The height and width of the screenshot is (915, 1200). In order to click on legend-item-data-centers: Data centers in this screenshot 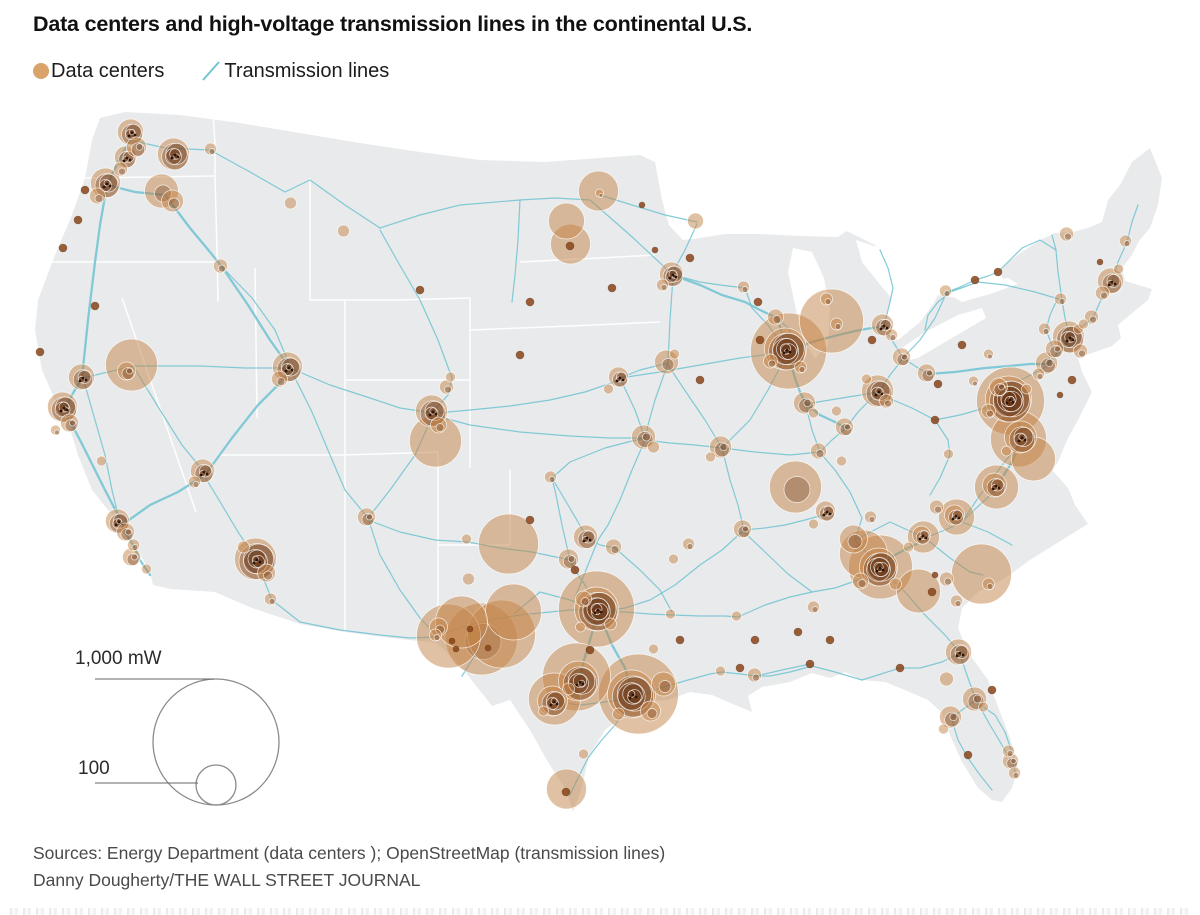, I will do `click(98, 71)`.